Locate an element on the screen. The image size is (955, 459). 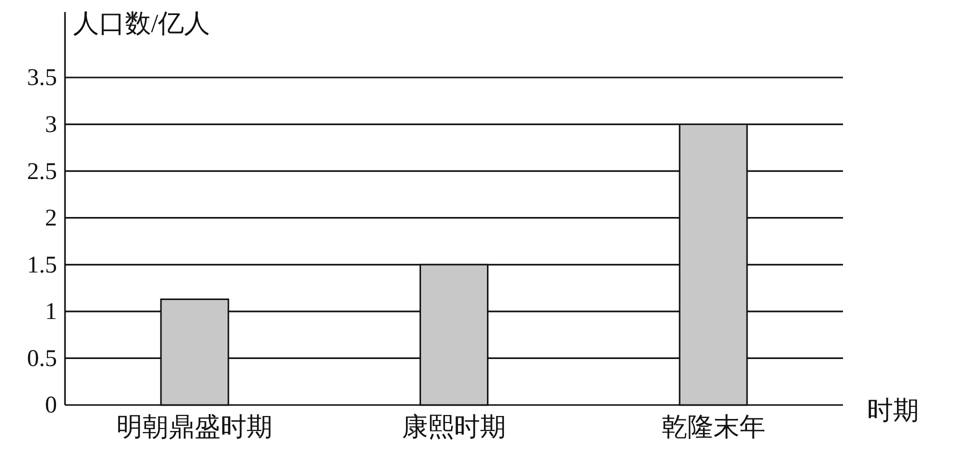
y-tick-label: 0 is located at coordinates (51, 405).